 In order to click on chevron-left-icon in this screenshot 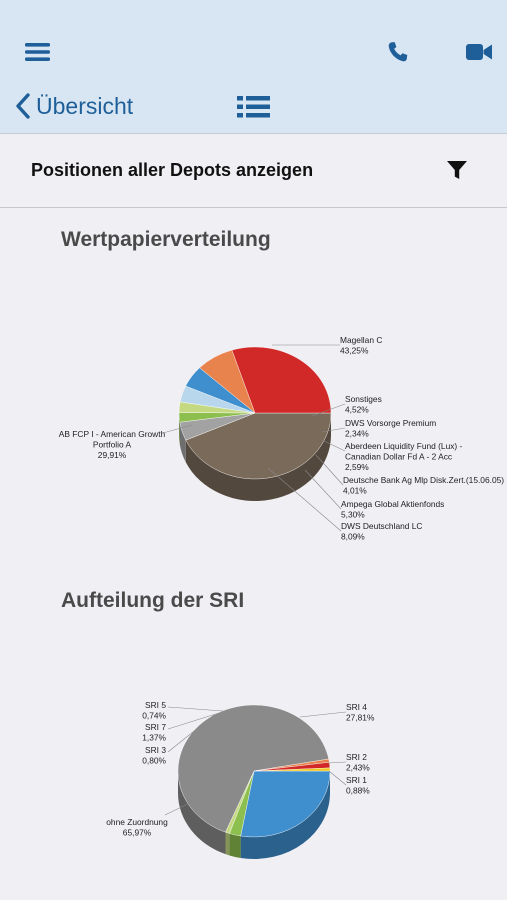, I will do `click(23, 106)`.